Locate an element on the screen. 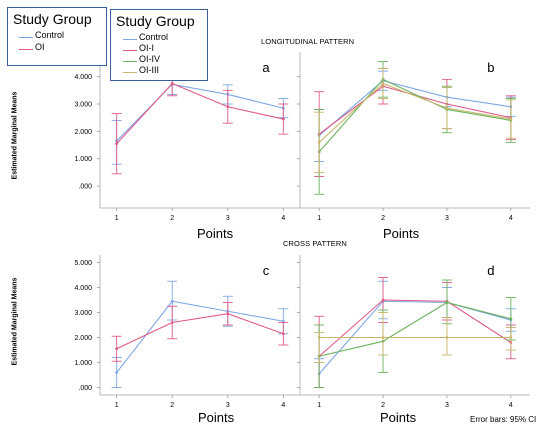  ylabel-bottom: Estimated Marginal Means is located at coordinates (15, 321).